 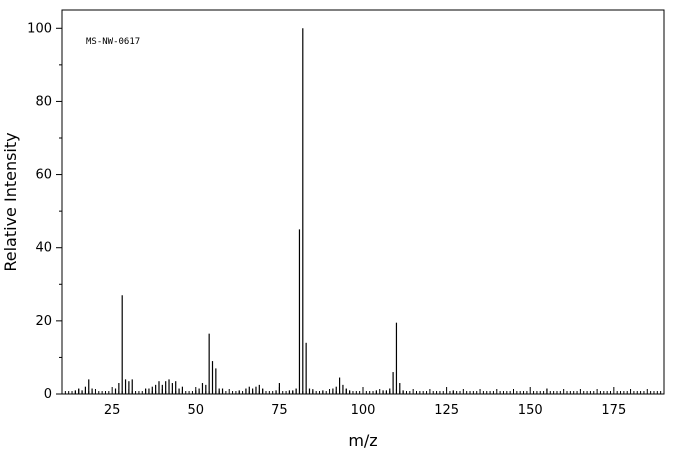 What do you see at coordinates (363, 410) in the screenshot?
I see `x-tick-label: 100` at bounding box center [363, 410].